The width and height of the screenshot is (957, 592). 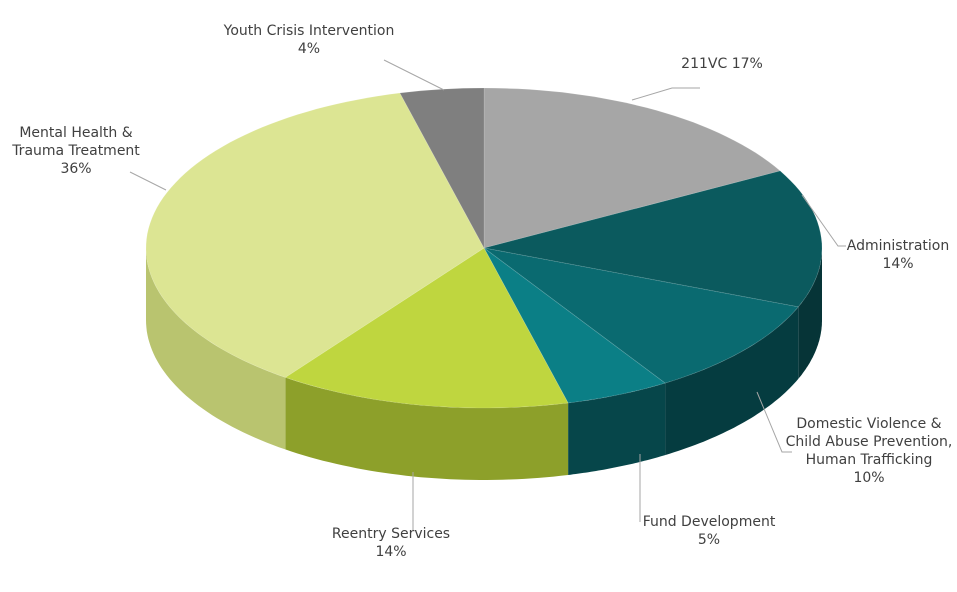 I want to click on slice-label-line: Administration, so click(x=898, y=246).